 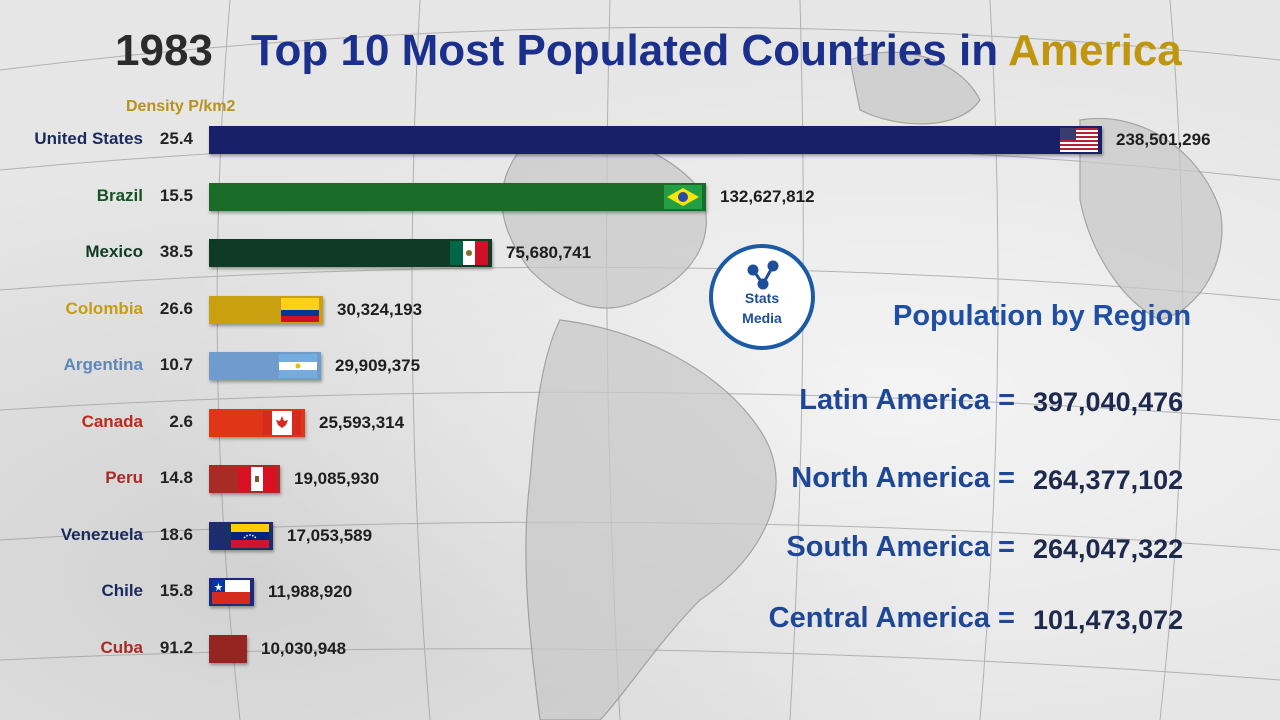 I want to click on population-value-cuba: 10,030,948, so click(x=304, y=648).